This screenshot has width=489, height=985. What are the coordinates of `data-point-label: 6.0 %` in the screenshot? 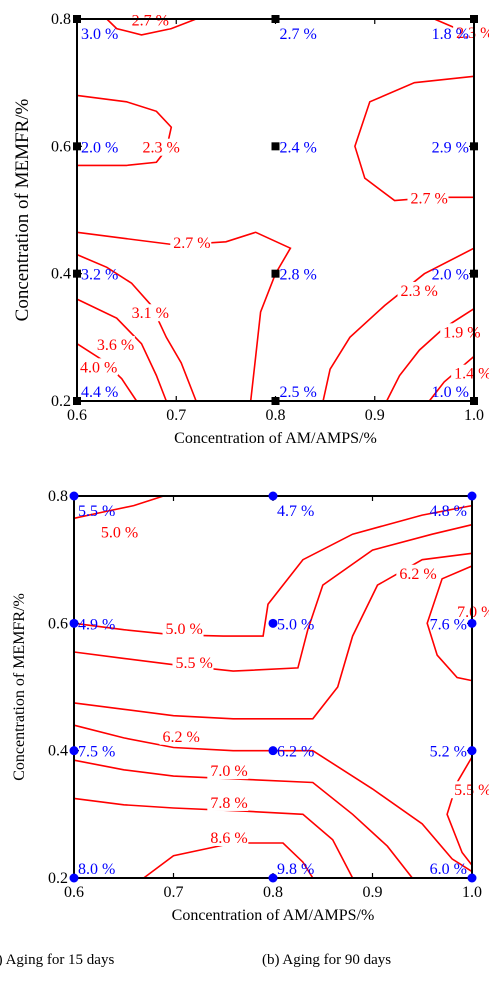 It's located at (448, 869).